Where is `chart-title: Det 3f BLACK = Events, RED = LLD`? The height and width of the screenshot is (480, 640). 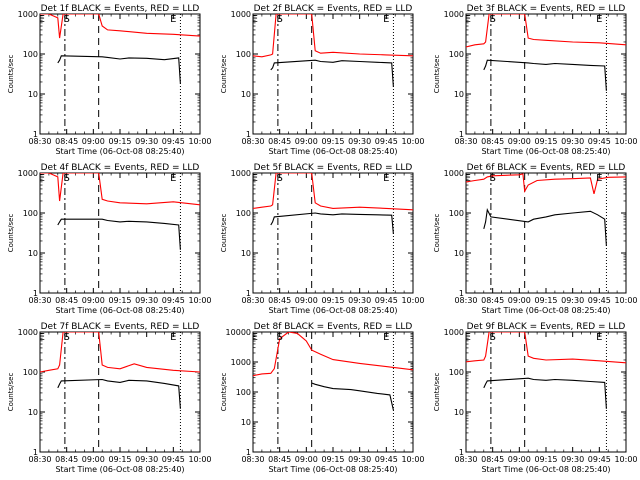
chart-title: Det 3f BLACK = Events, RED = LLD is located at coordinates (546, 9).